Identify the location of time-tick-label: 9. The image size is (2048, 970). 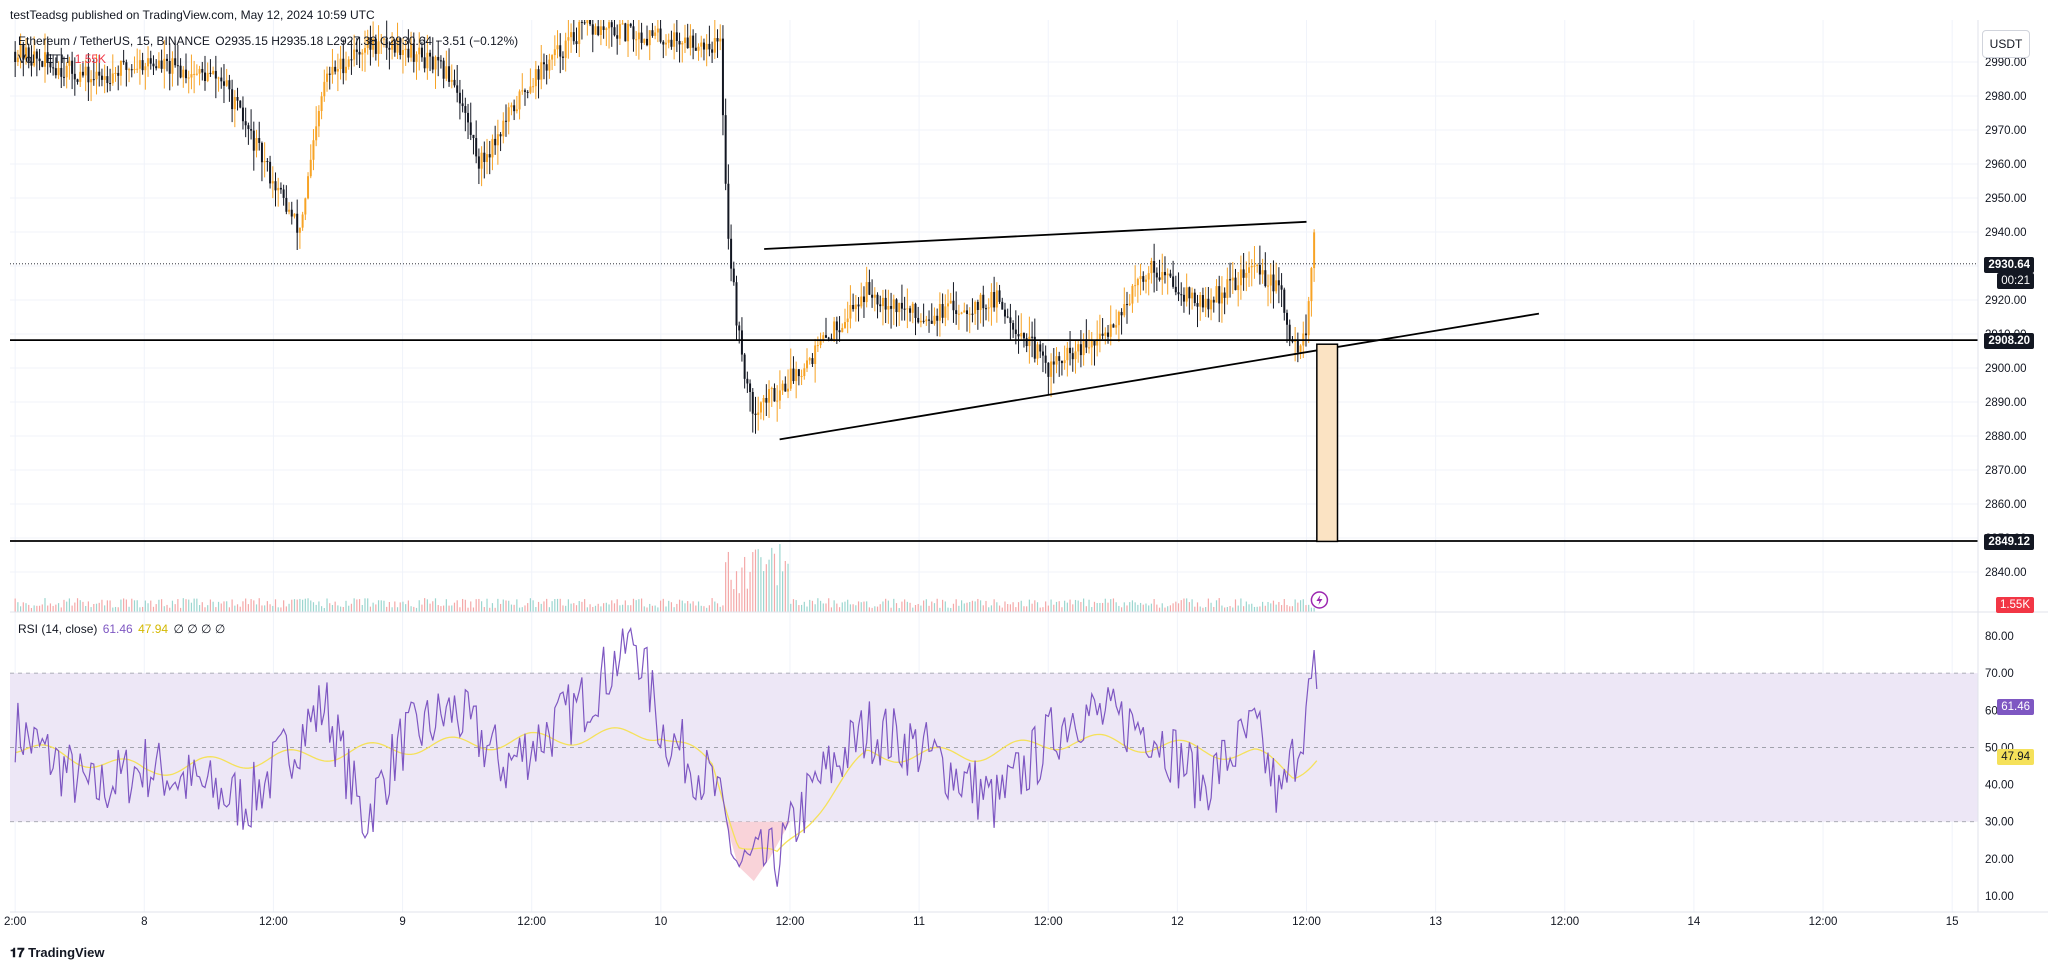
(402, 922).